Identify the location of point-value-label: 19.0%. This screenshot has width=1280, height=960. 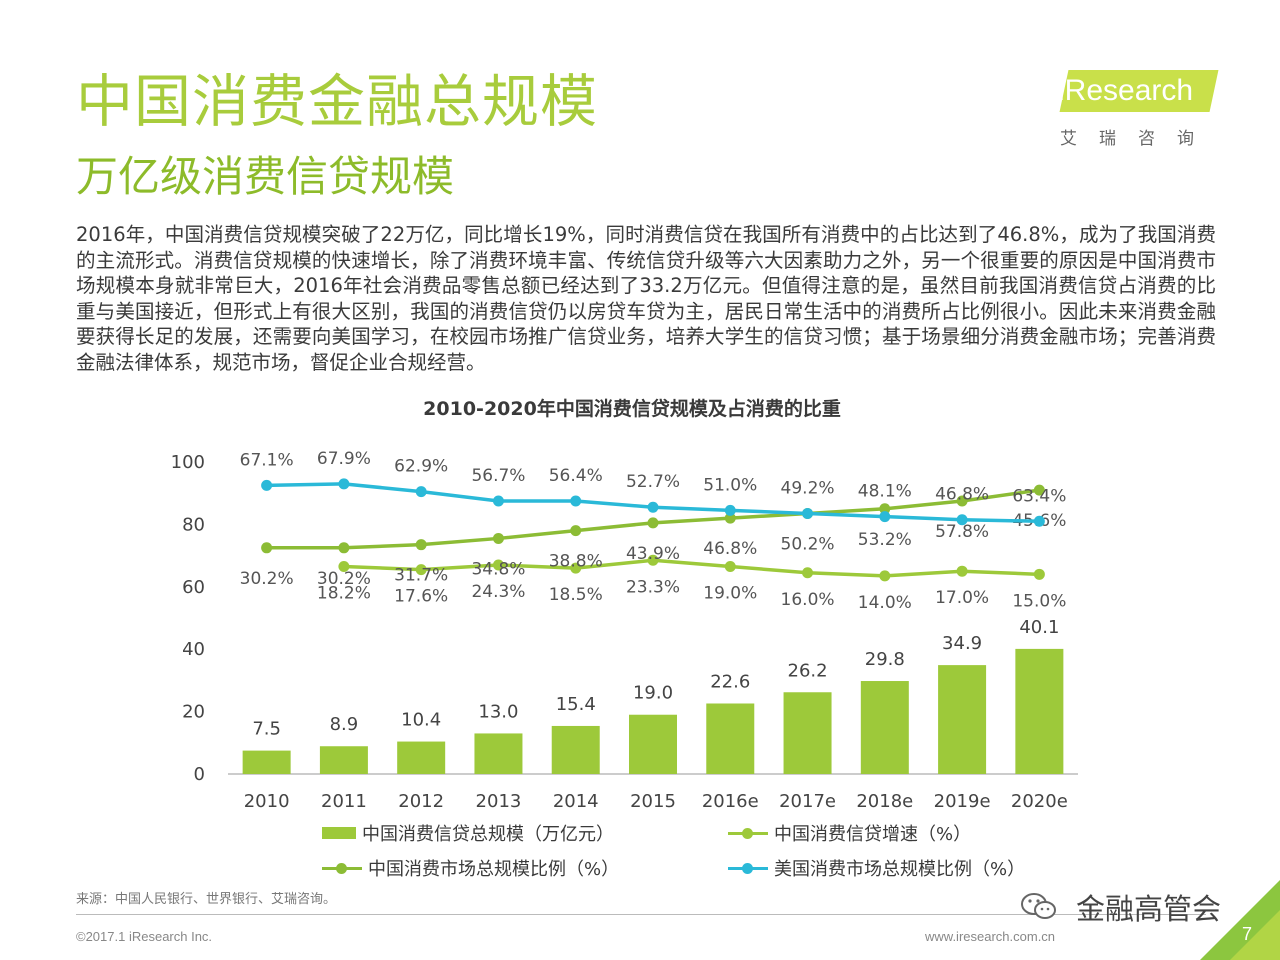
(730, 594).